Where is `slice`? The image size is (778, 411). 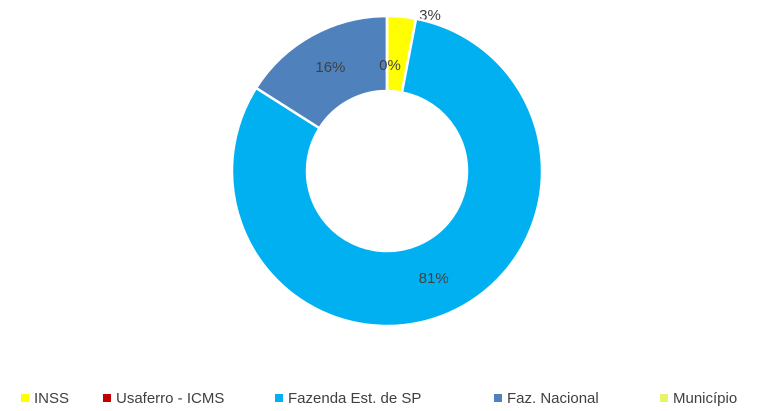 slice is located at coordinates (321, 72).